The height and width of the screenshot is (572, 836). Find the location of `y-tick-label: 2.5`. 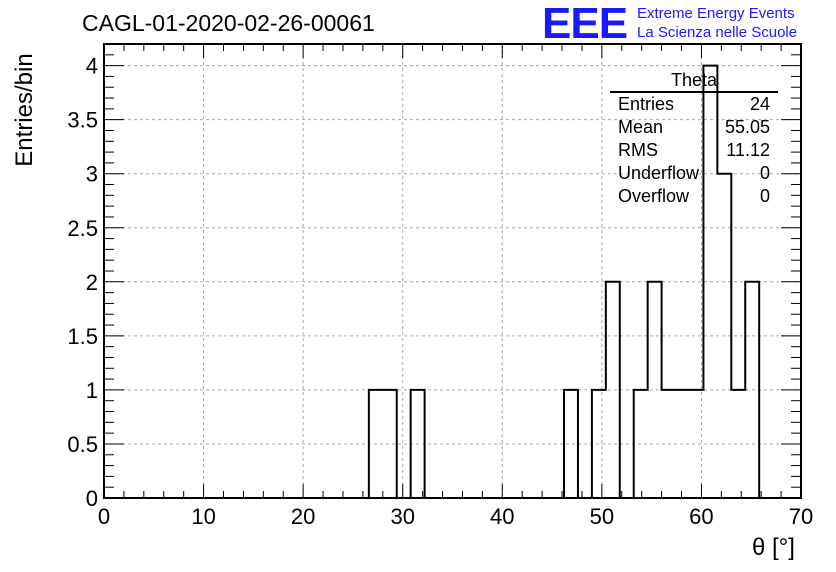

y-tick-label: 2.5 is located at coordinates (82, 228).